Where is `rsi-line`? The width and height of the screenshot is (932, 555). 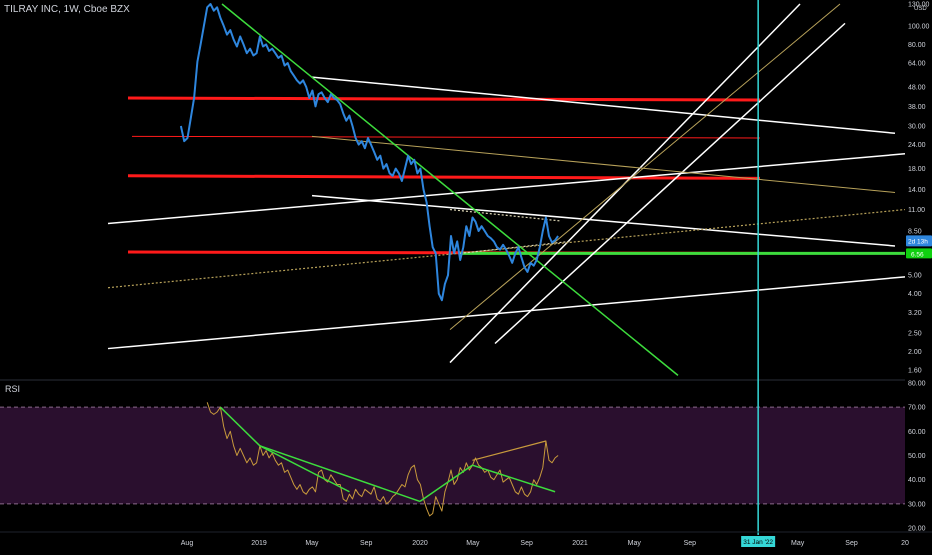 rsi-line is located at coordinates (382, 459).